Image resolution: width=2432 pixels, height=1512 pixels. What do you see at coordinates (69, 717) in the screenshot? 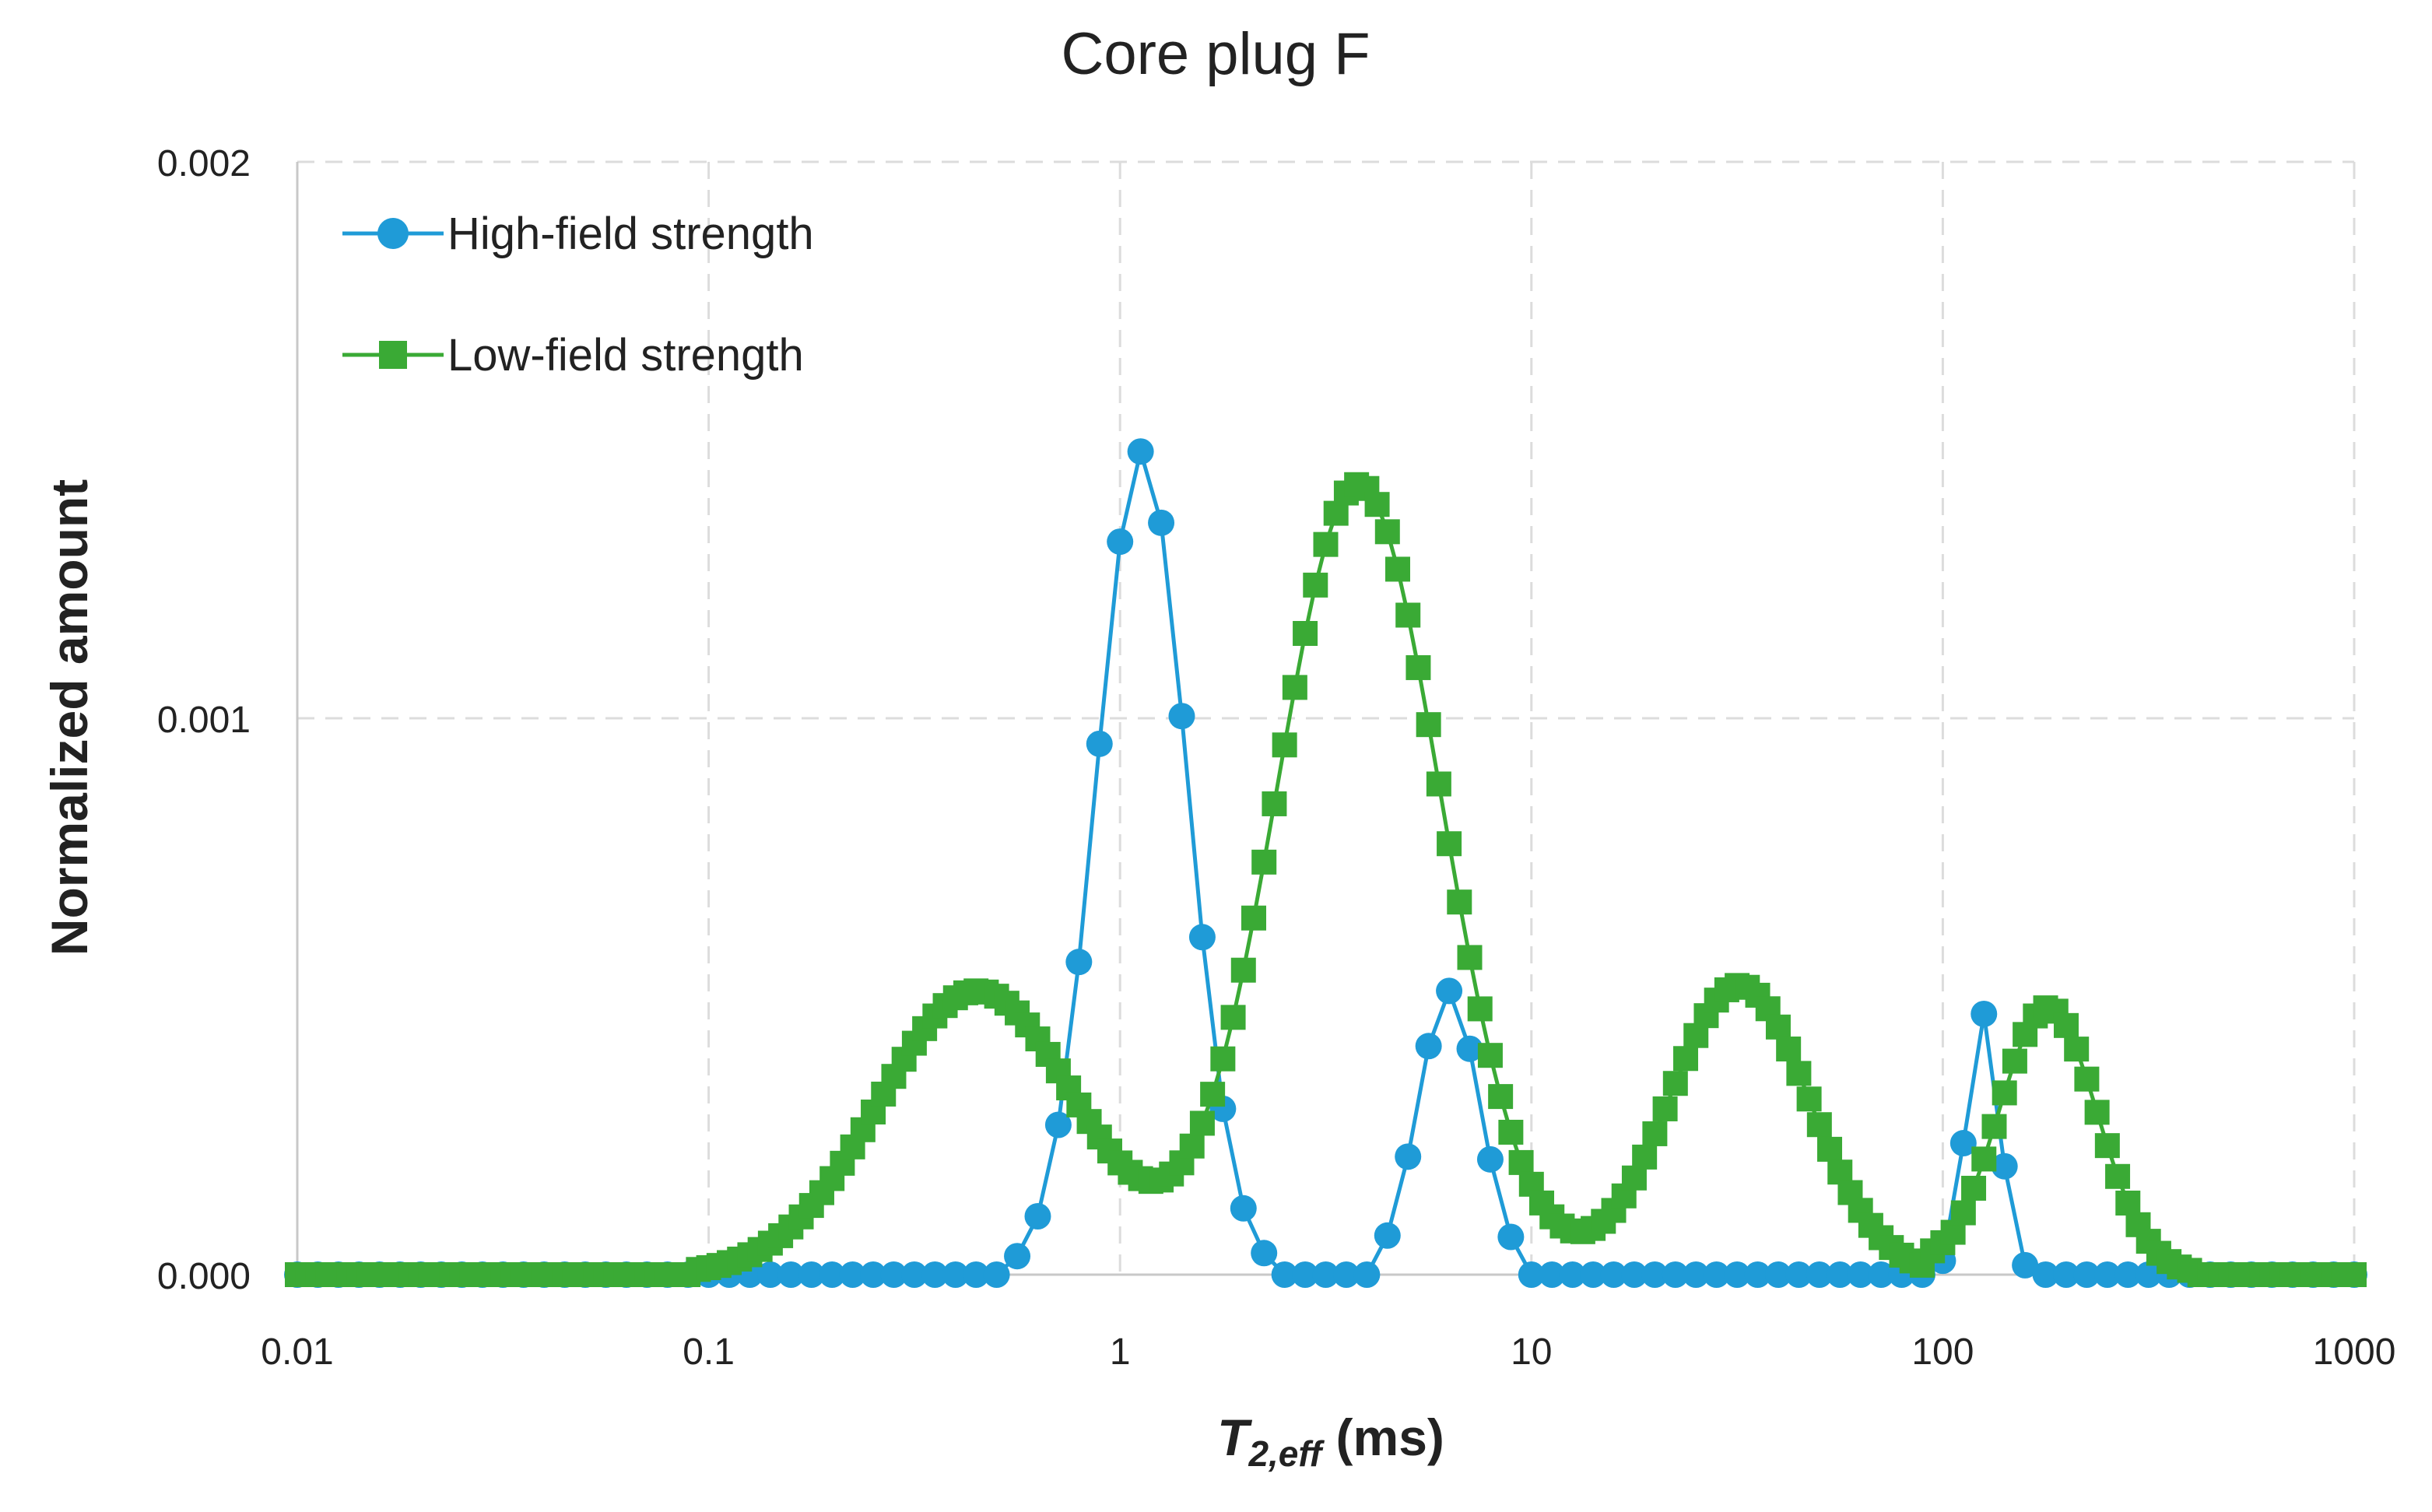
I see `y-axis-title: Normalized amount` at bounding box center [69, 717].